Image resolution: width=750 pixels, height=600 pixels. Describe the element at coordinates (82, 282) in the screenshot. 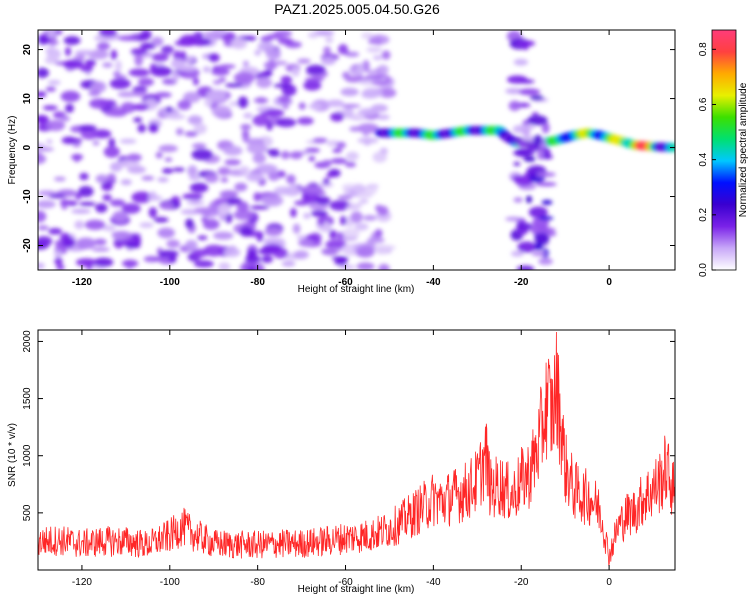

I see `heatmap-x-tick-label: -120` at that location.